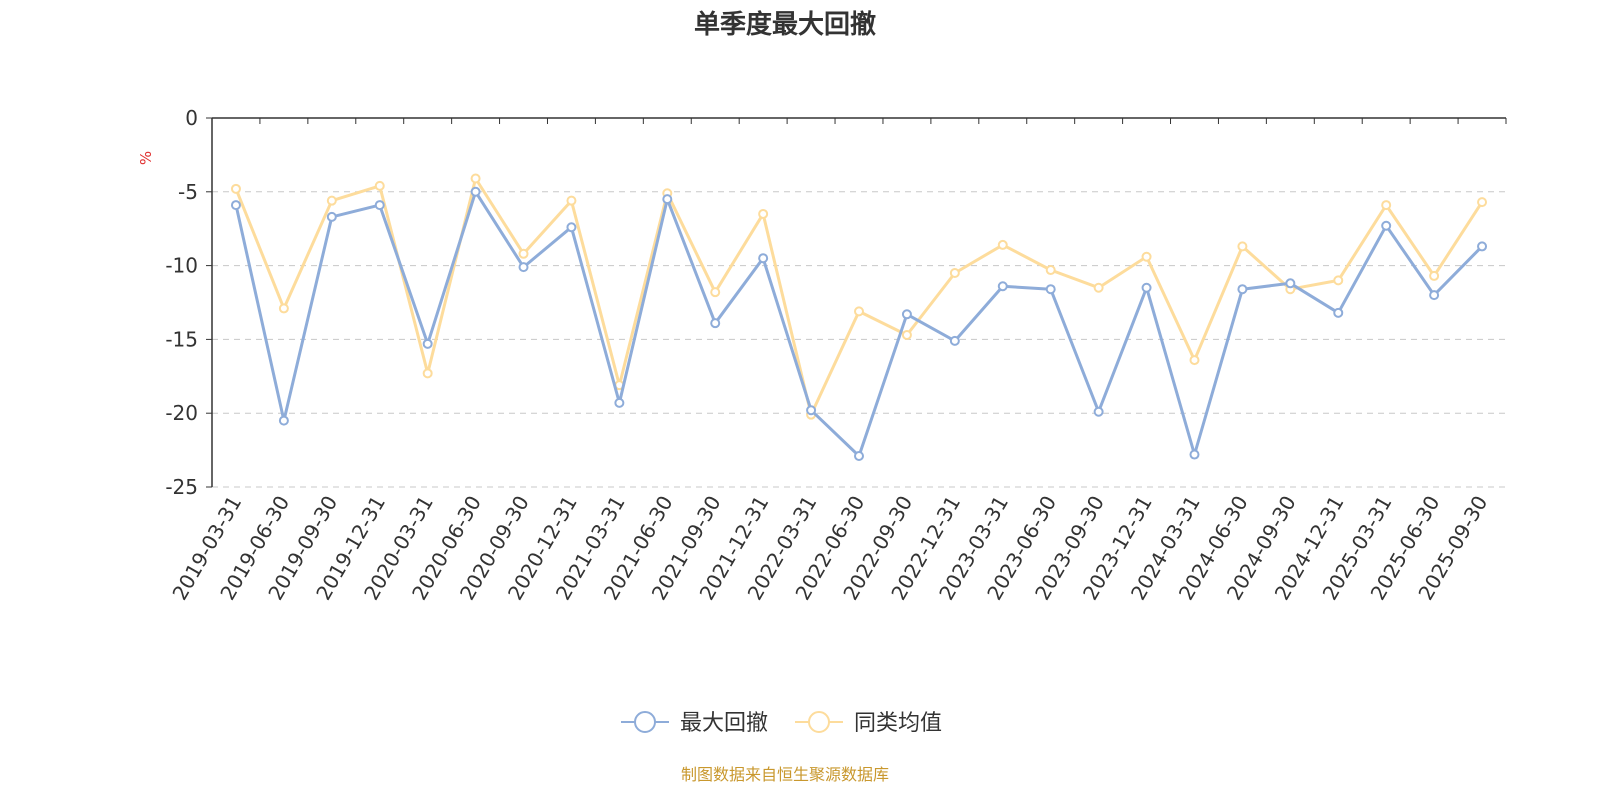  What do you see at coordinates (781, 723) in the screenshot?
I see `legend: 最大回撤 同类均值` at bounding box center [781, 723].